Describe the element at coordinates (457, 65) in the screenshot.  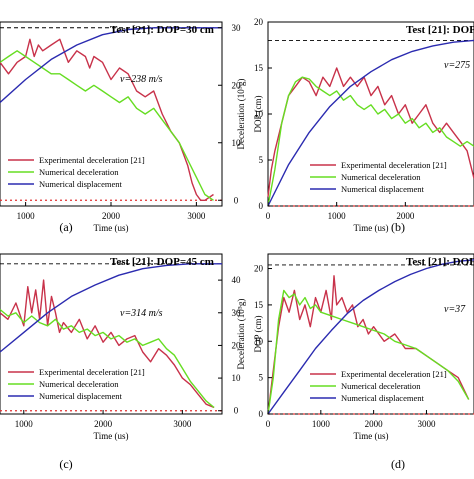
I see `velocity-annotation: v=275` at that location.